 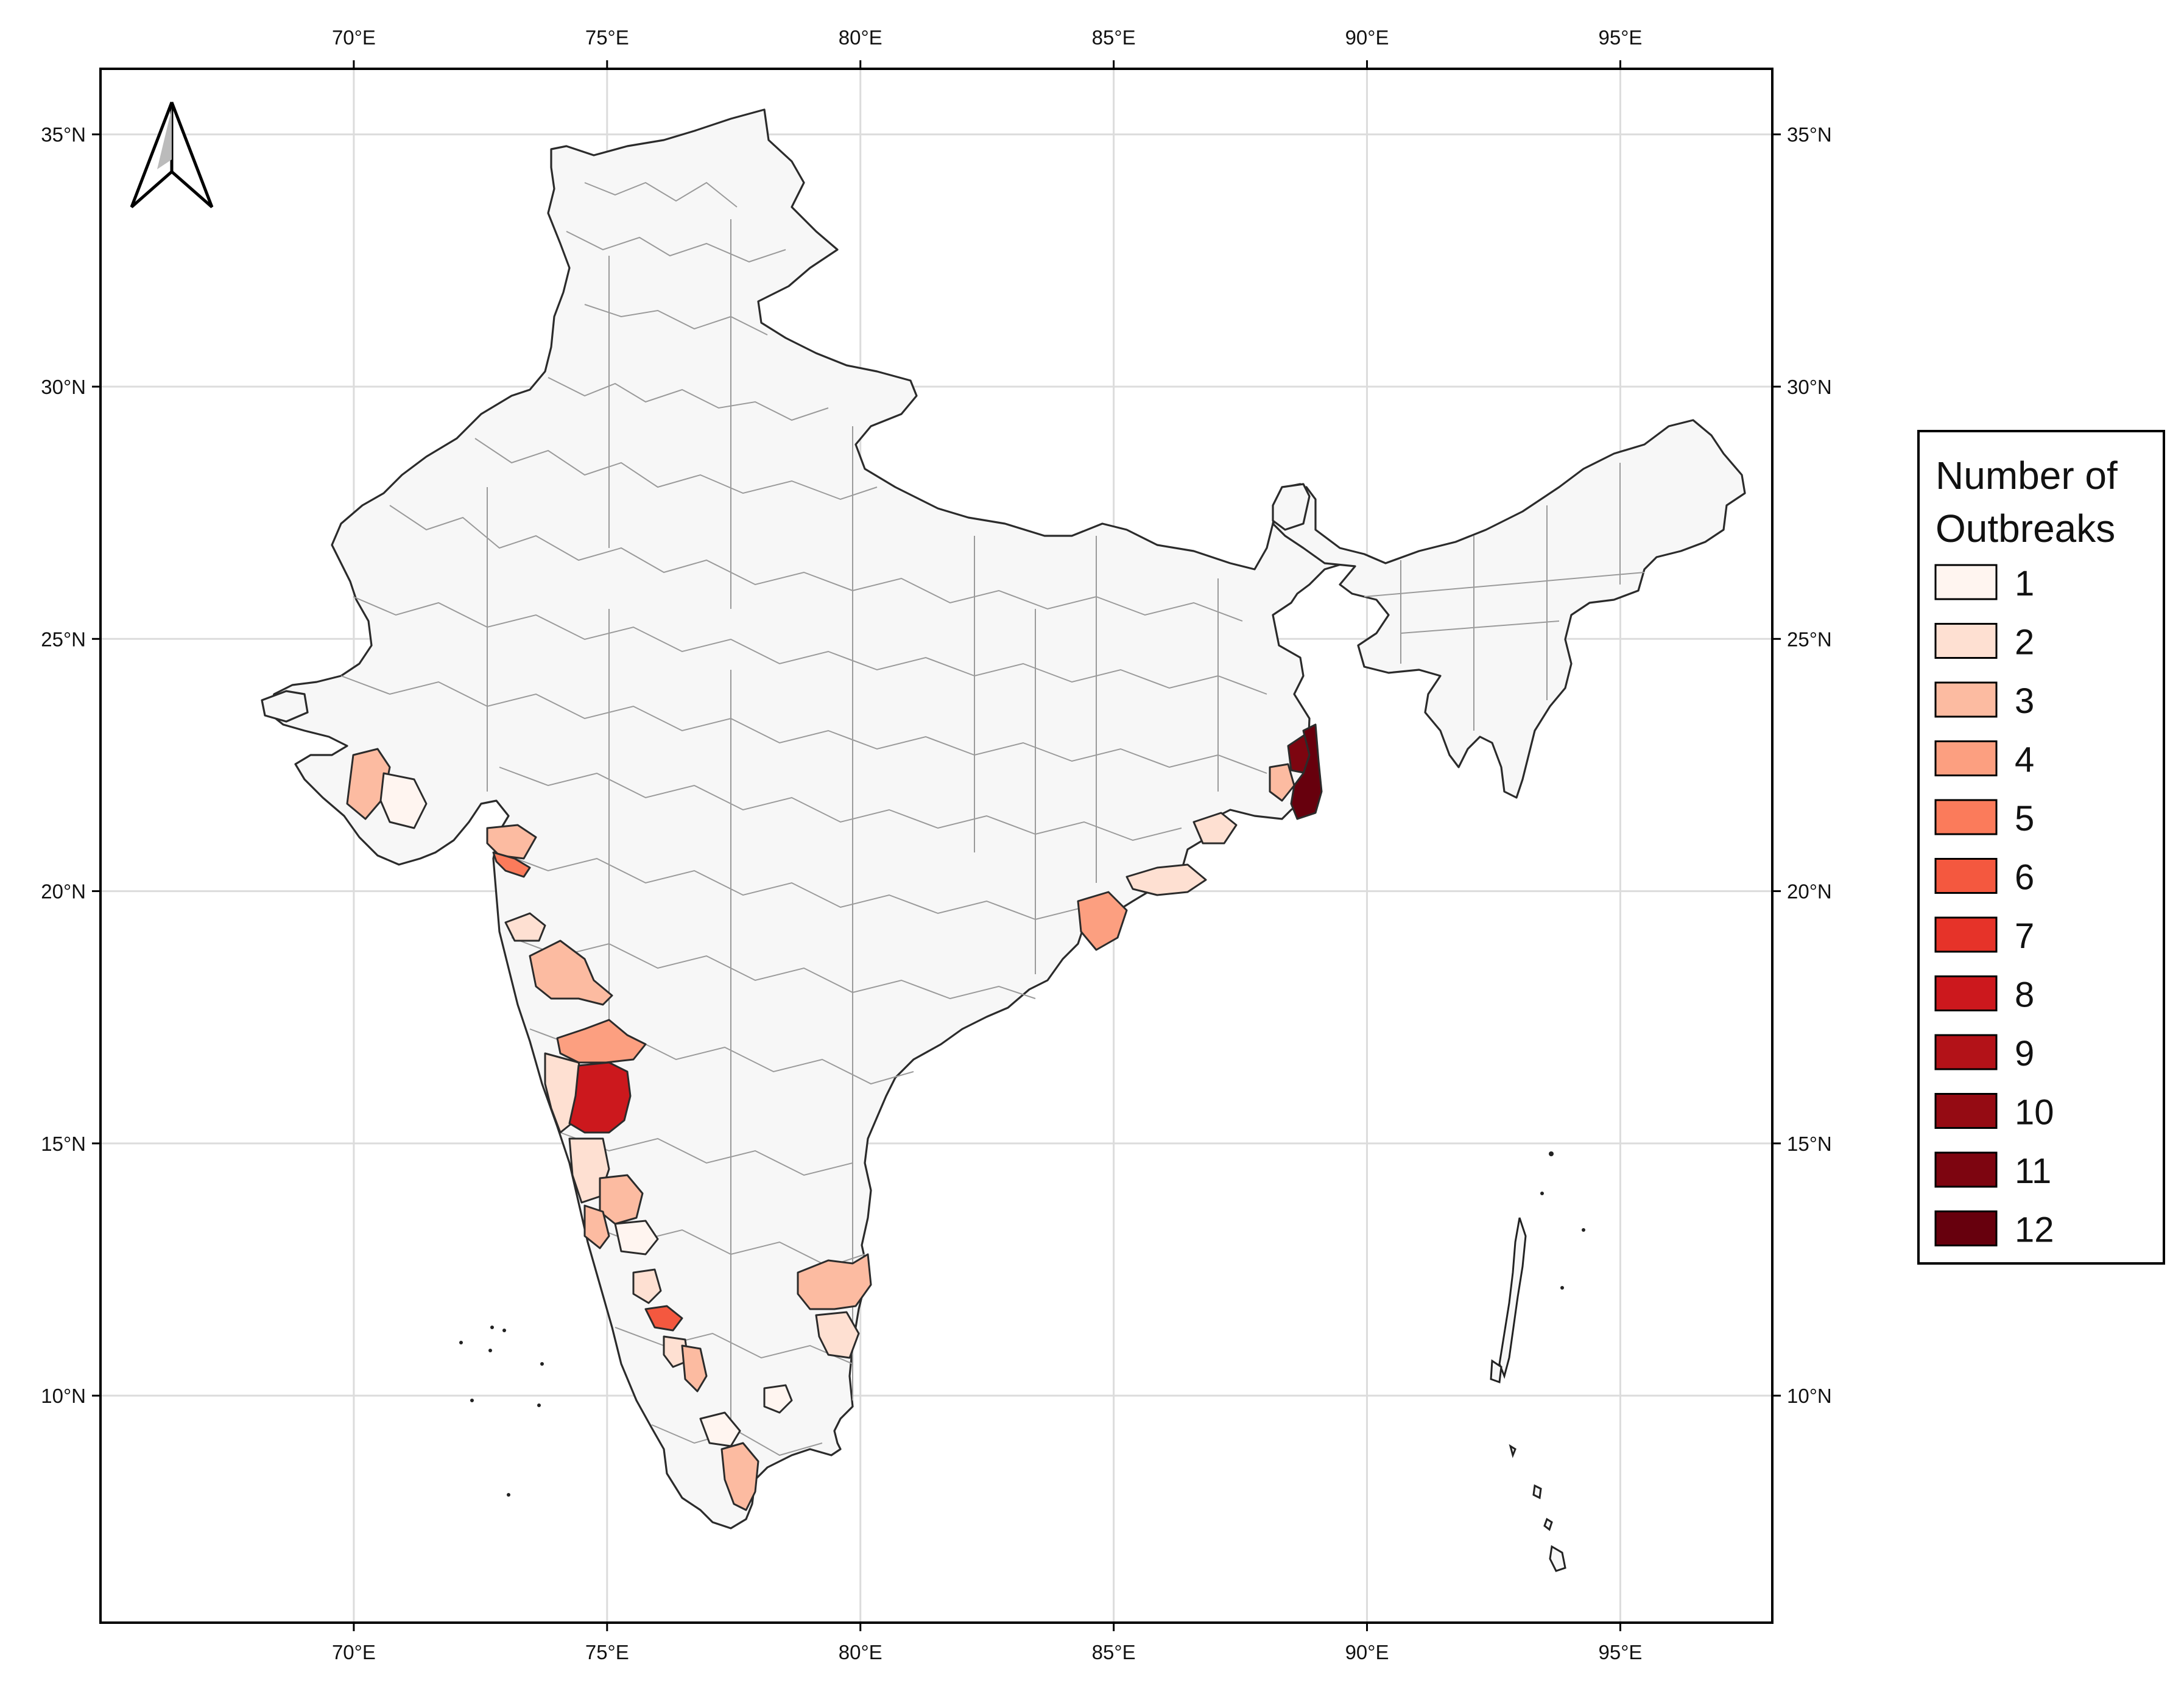 I want to click on y-tick-label-left: 35°N, so click(x=63, y=135).